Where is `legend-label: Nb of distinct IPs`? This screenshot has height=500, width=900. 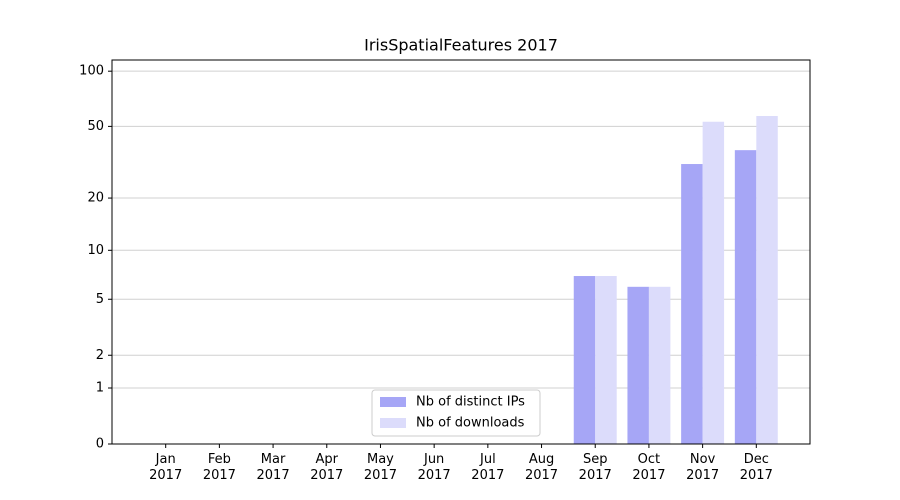 legend-label: Nb of distinct IPs is located at coordinates (470, 402).